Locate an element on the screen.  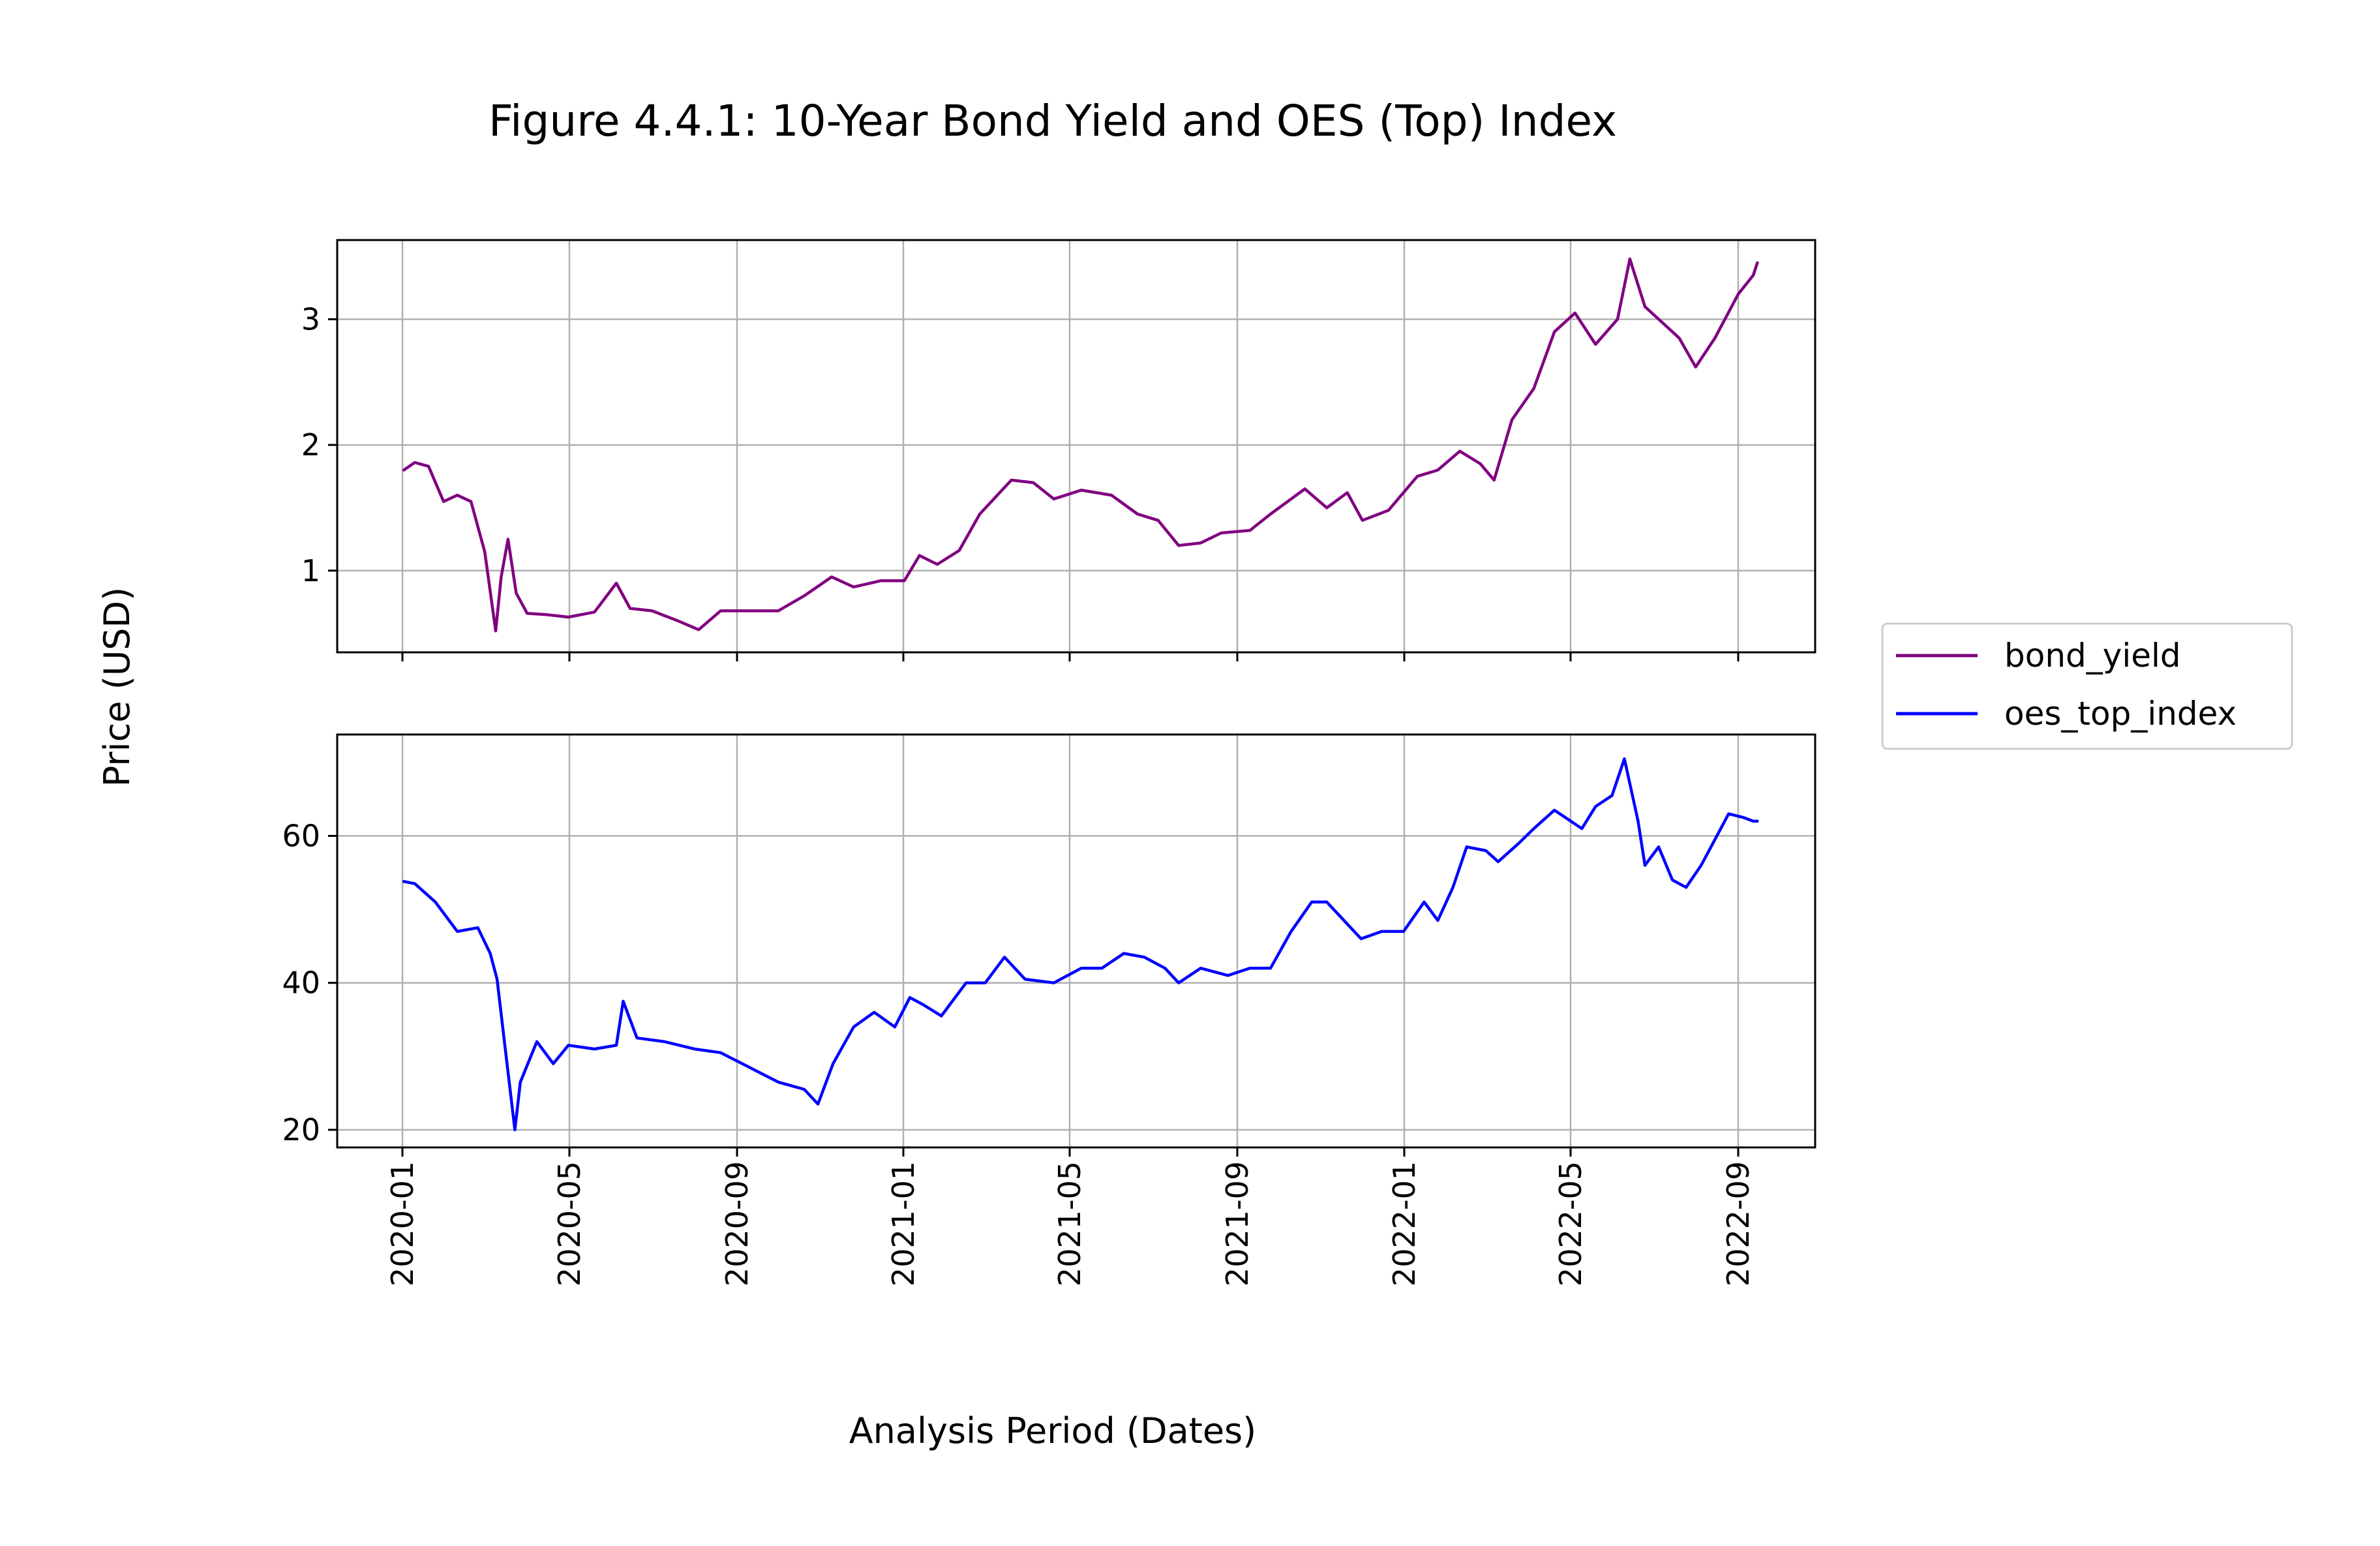
x-tick-label-2020-05: 2020-05 is located at coordinates (569, 1223).